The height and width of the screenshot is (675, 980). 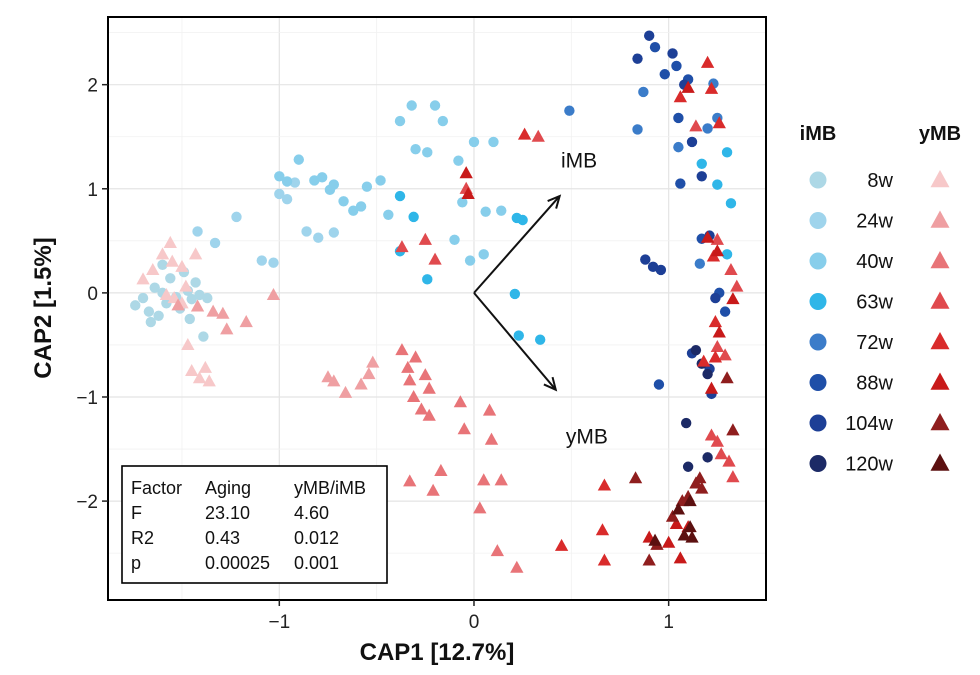 What do you see at coordinates (874, 343) in the screenshot?
I see `legend-label-72w: 72w` at bounding box center [874, 343].